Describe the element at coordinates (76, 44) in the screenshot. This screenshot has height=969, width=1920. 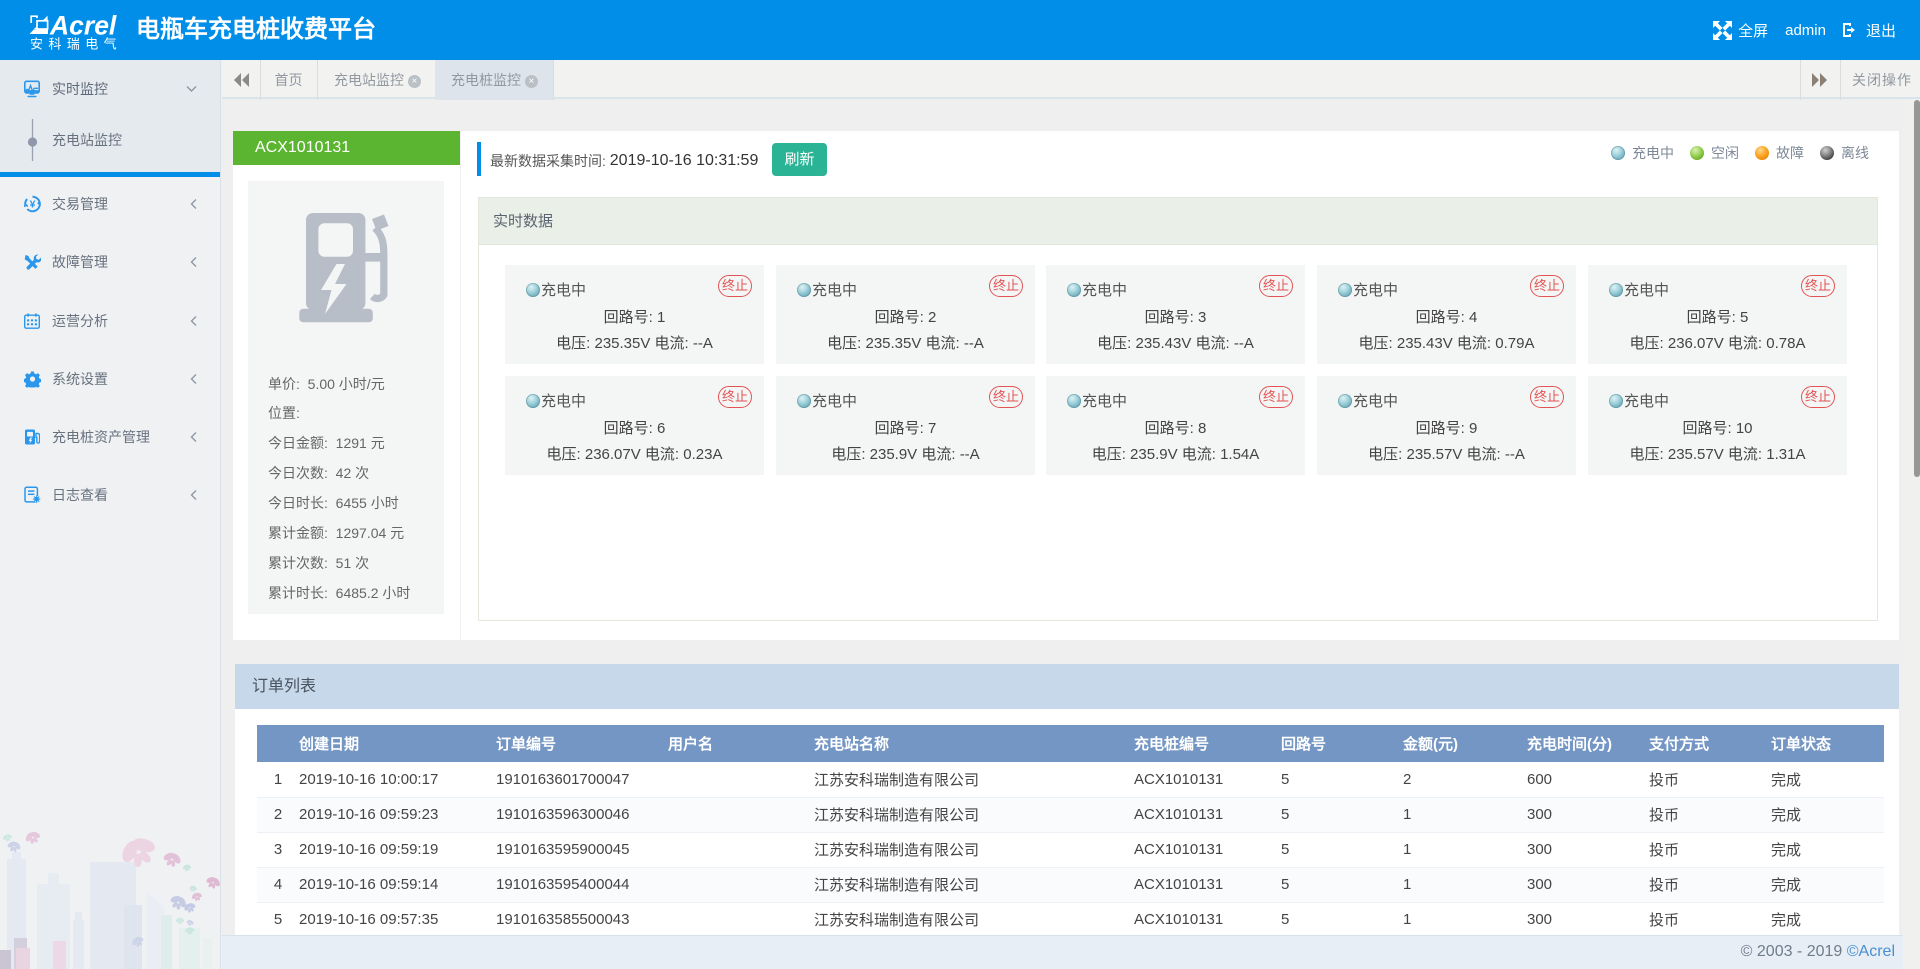
I see `svg-text: 安科瑞电气` at that location.